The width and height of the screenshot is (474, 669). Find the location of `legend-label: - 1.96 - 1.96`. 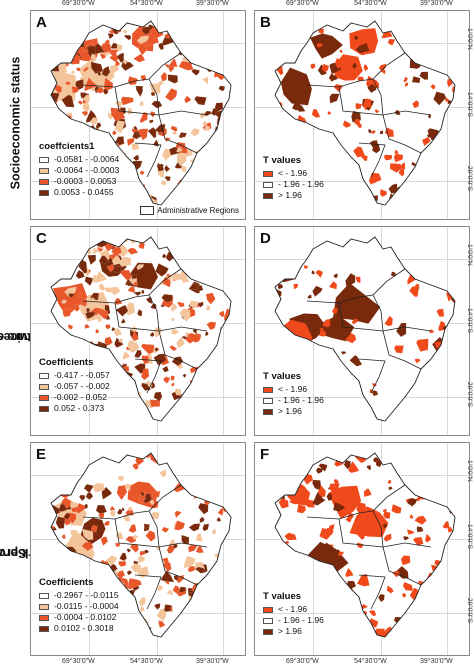

legend-label: - 1.96 - 1.96 is located at coordinates (301, 400).